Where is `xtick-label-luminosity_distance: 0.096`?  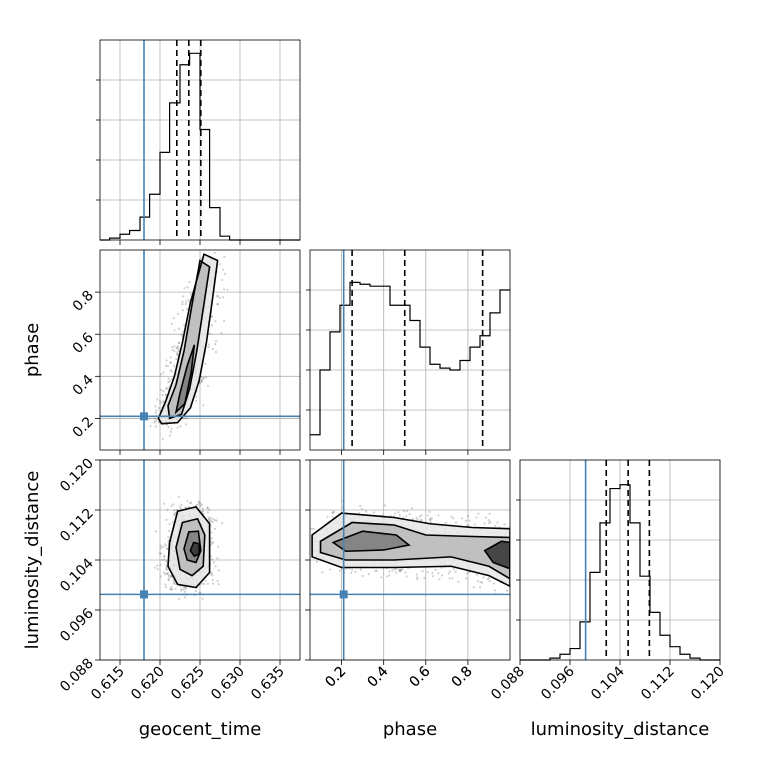 xtick-label-luminosity_distance: 0.096 is located at coordinates (558, 683).